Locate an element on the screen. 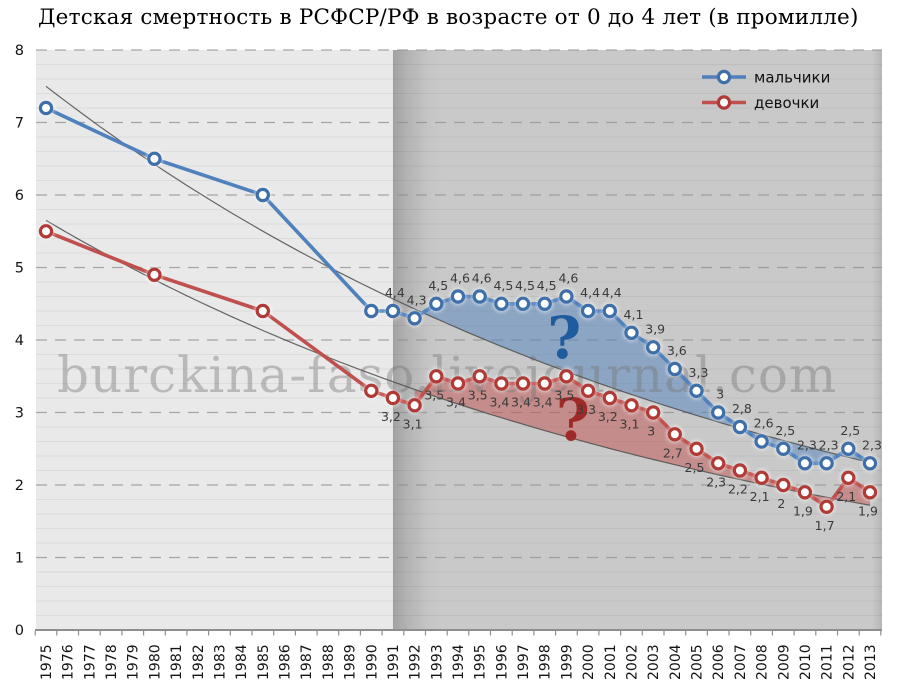 The image size is (900, 687). x-tick-label: 1980 is located at coordinates (155, 662).